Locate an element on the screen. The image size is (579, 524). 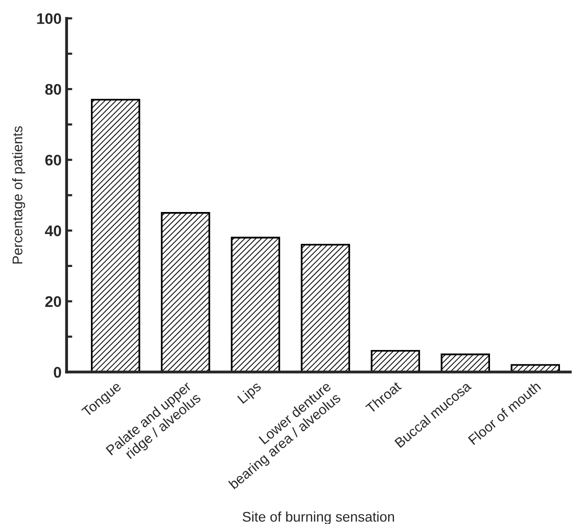
x-tick-label: Lips is located at coordinates (250, 393).